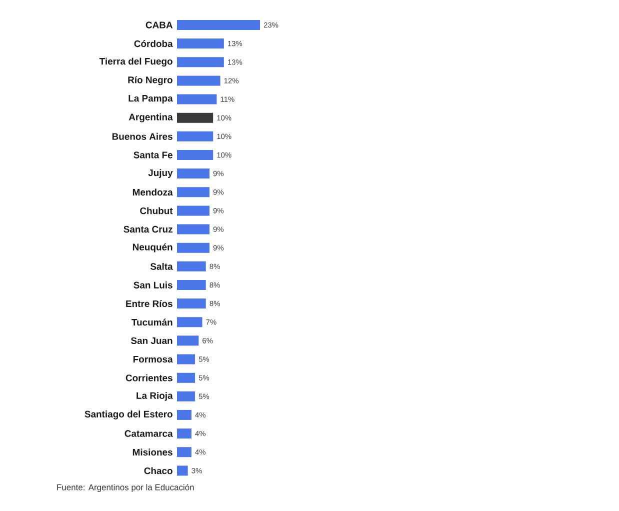 This screenshot has height=511, width=619. What do you see at coordinates (153, 284) in the screenshot?
I see `y-tick-label: San Luis` at bounding box center [153, 284].